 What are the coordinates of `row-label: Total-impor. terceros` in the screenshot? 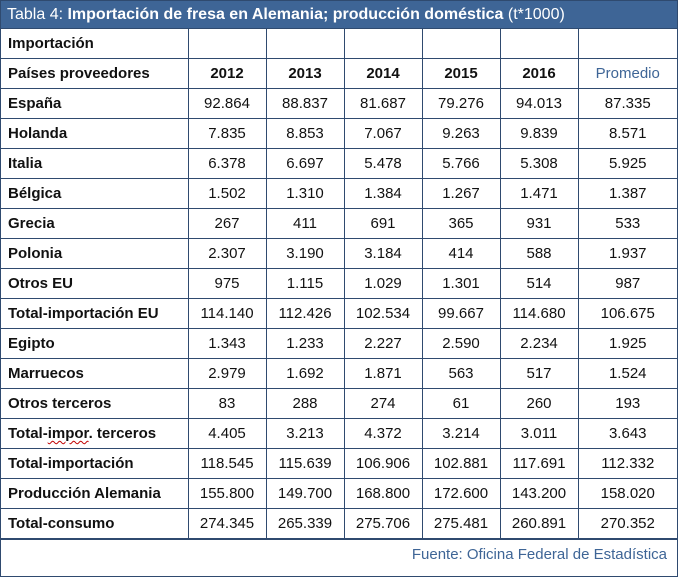 It's located at (95, 433).